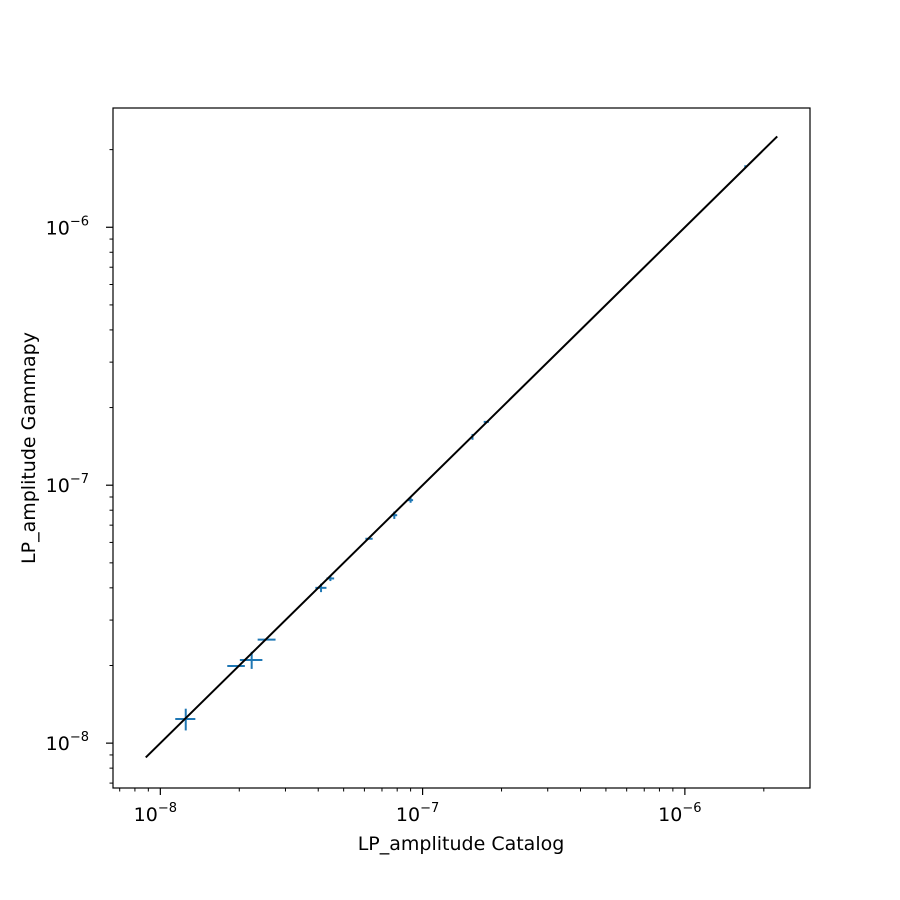  What do you see at coordinates (461, 844) in the screenshot?
I see `x-axis-label: LP_amplitude Catalog` at bounding box center [461, 844].